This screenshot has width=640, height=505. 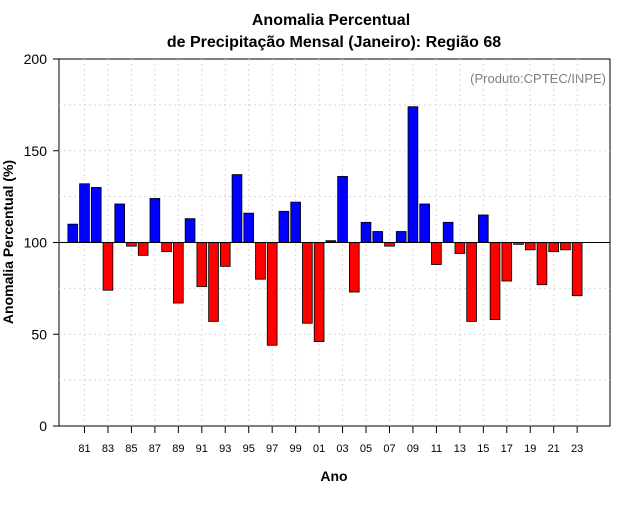 What do you see at coordinates (554, 449) in the screenshot?
I see `x-tick-label: 21` at bounding box center [554, 449].